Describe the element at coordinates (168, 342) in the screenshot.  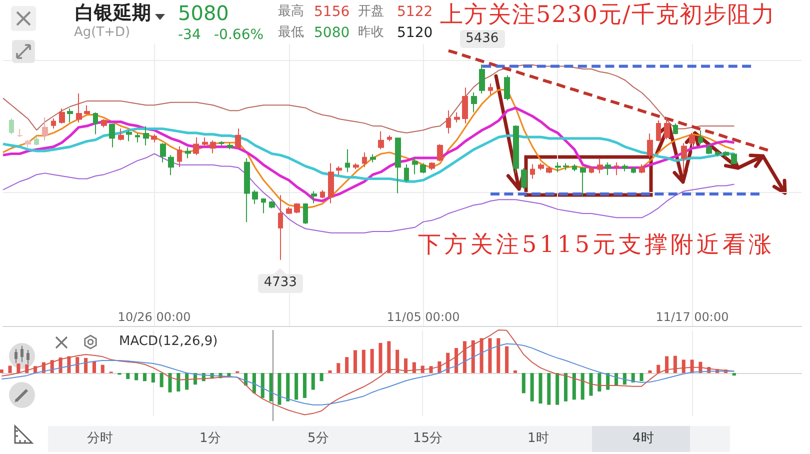
I see `chart-title: MACD(12,26,9)` at that location.